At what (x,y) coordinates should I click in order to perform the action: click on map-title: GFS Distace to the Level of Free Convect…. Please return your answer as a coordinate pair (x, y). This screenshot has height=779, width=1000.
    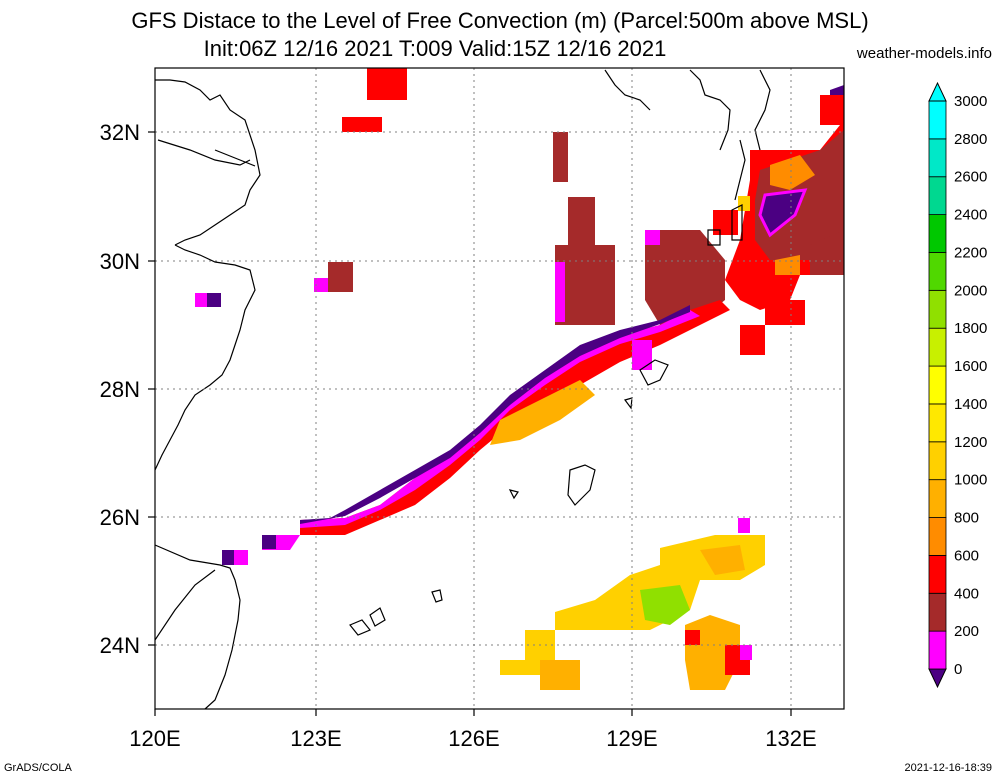
    Looking at the image, I should click on (500, 20).